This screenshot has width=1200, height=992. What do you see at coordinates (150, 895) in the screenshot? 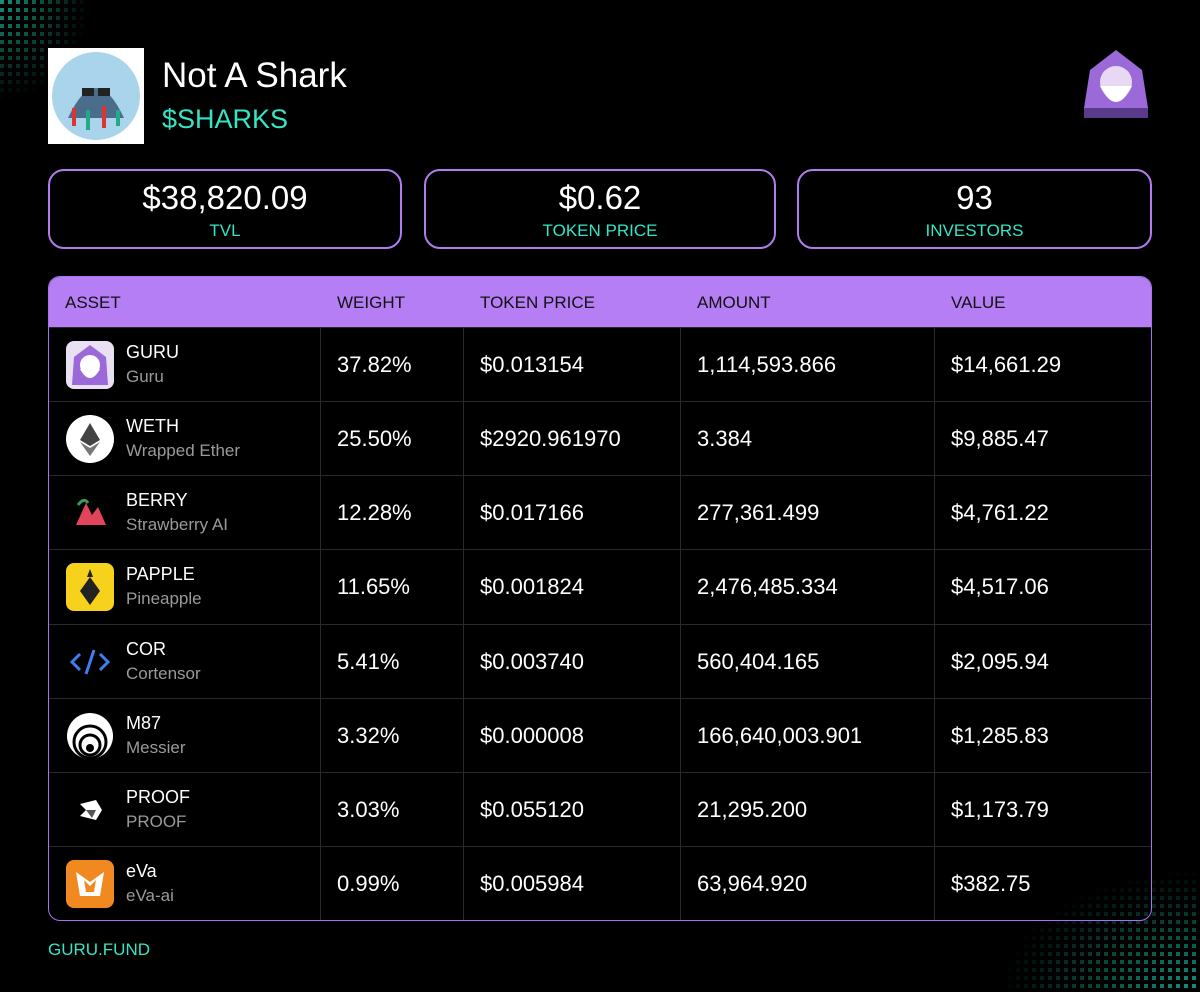
I see `asset-name: eVa-ai` at bounding box center [150, 895].